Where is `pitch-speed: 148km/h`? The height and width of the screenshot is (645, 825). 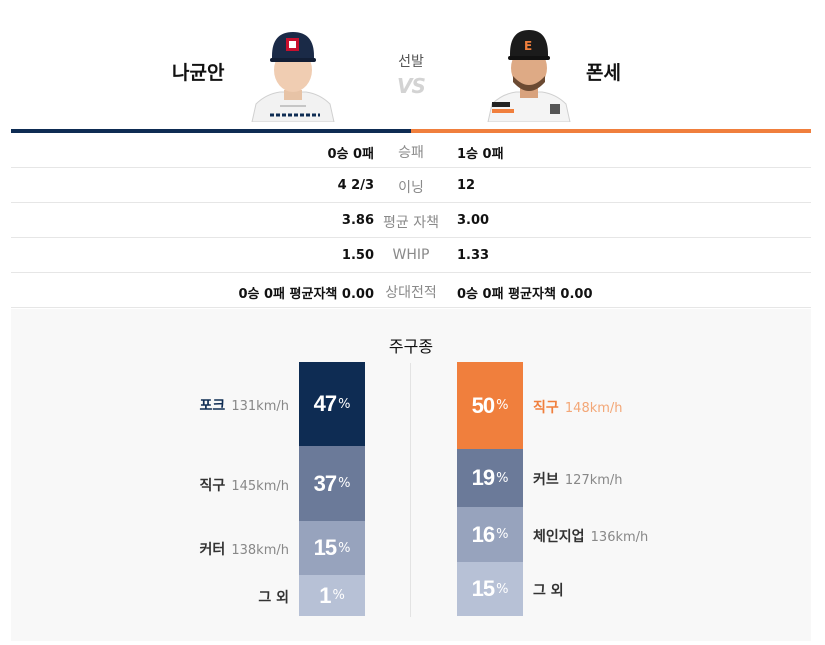
pitch-speed: 148km/h is located at coordinates (591, 408).